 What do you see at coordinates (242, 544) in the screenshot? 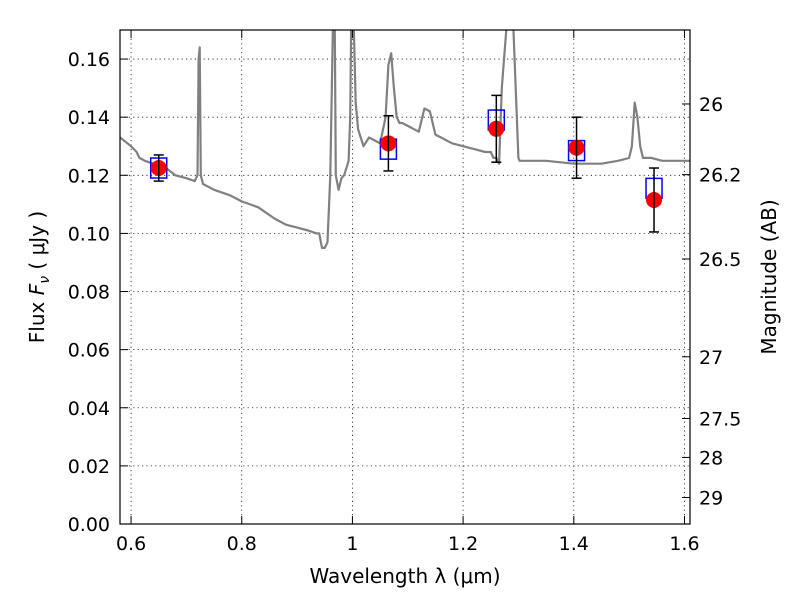
I see `x-tick-label: 0.8` at bounding box center [242, 544].